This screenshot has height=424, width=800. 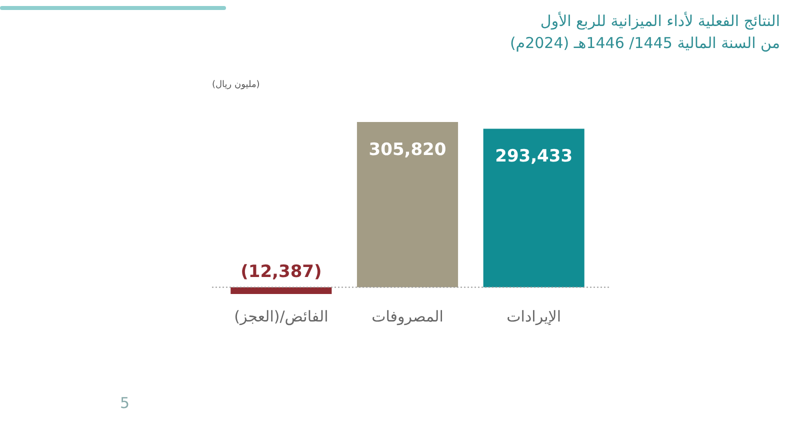 What do you see at coordinates (281, 272) in the screenshot?
I see `data-label: (12,387)` at bounding box center [281, 272].